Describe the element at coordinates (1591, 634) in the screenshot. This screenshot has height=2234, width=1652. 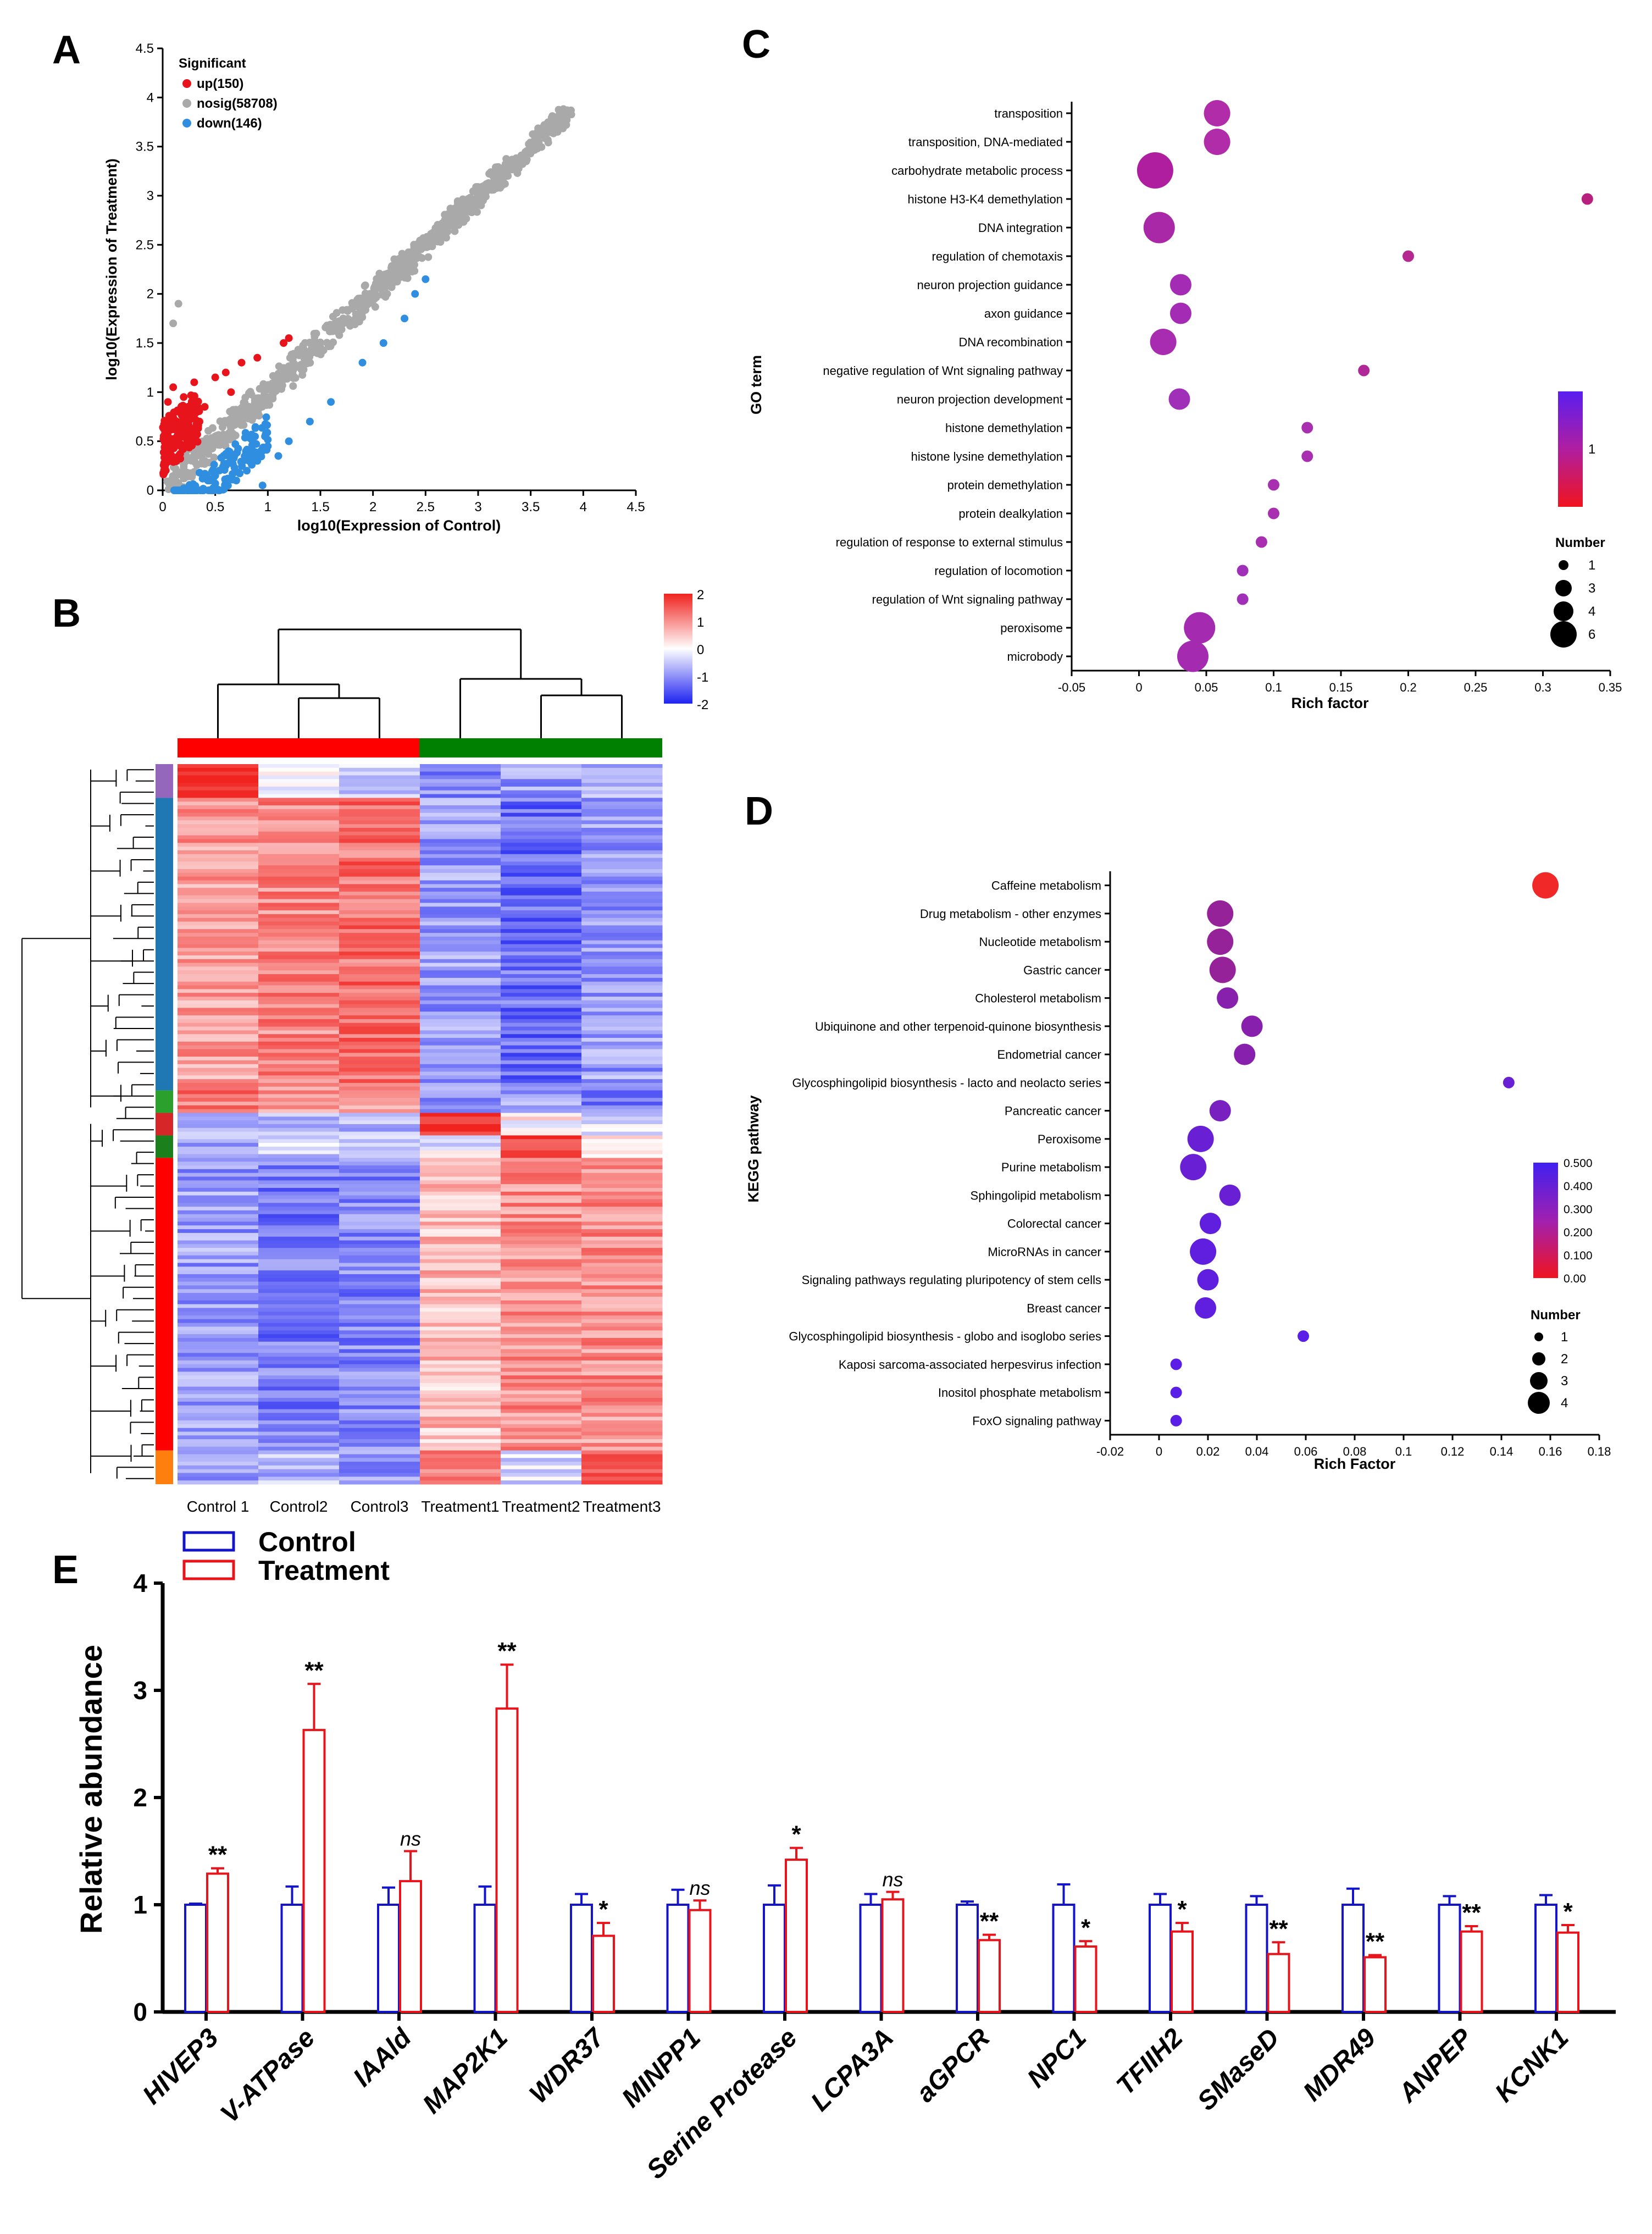
I see `size-legend-label: 6` at that location.